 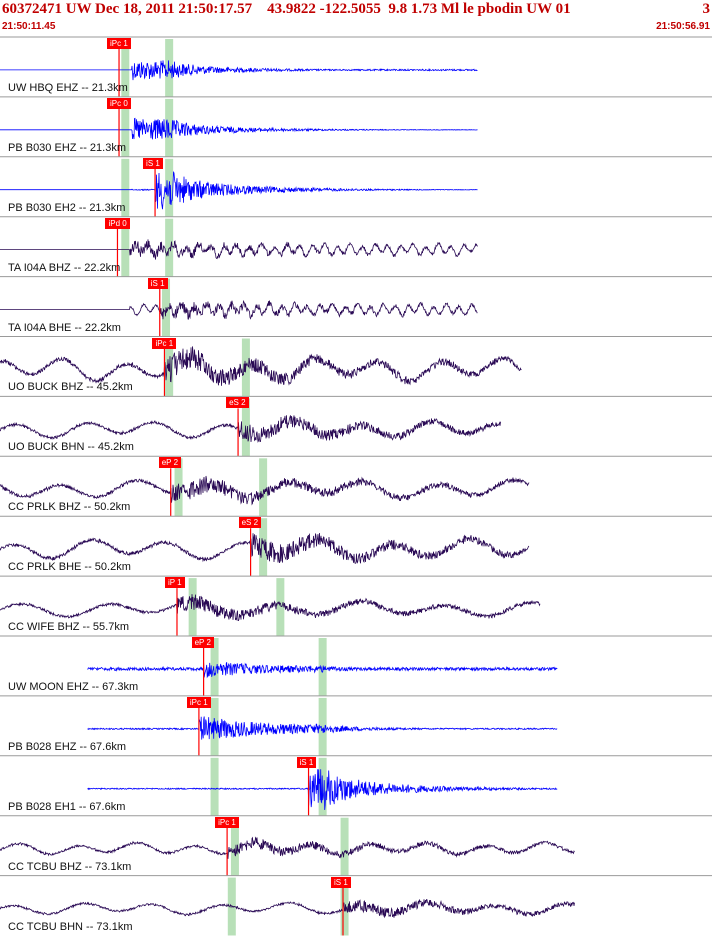 I want to click on start-time: 21:50:11.45, so click(x=29, y=26).